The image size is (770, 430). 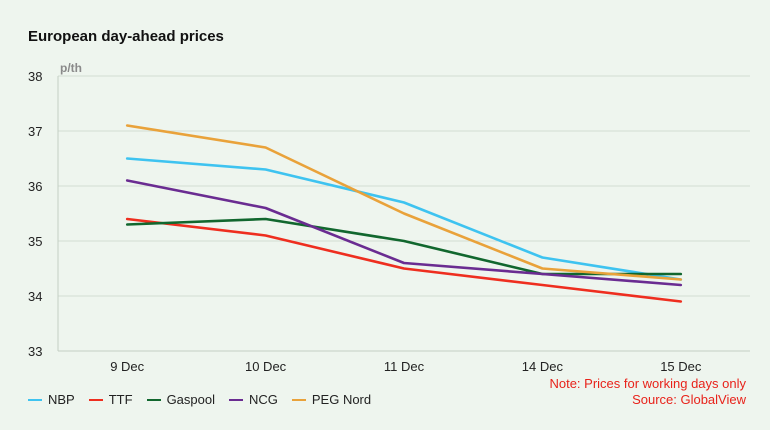 What do you see at coordinates (263, 399) in the screenshot?
I see `legend-label: NCG` at bounding box center [263, 399].